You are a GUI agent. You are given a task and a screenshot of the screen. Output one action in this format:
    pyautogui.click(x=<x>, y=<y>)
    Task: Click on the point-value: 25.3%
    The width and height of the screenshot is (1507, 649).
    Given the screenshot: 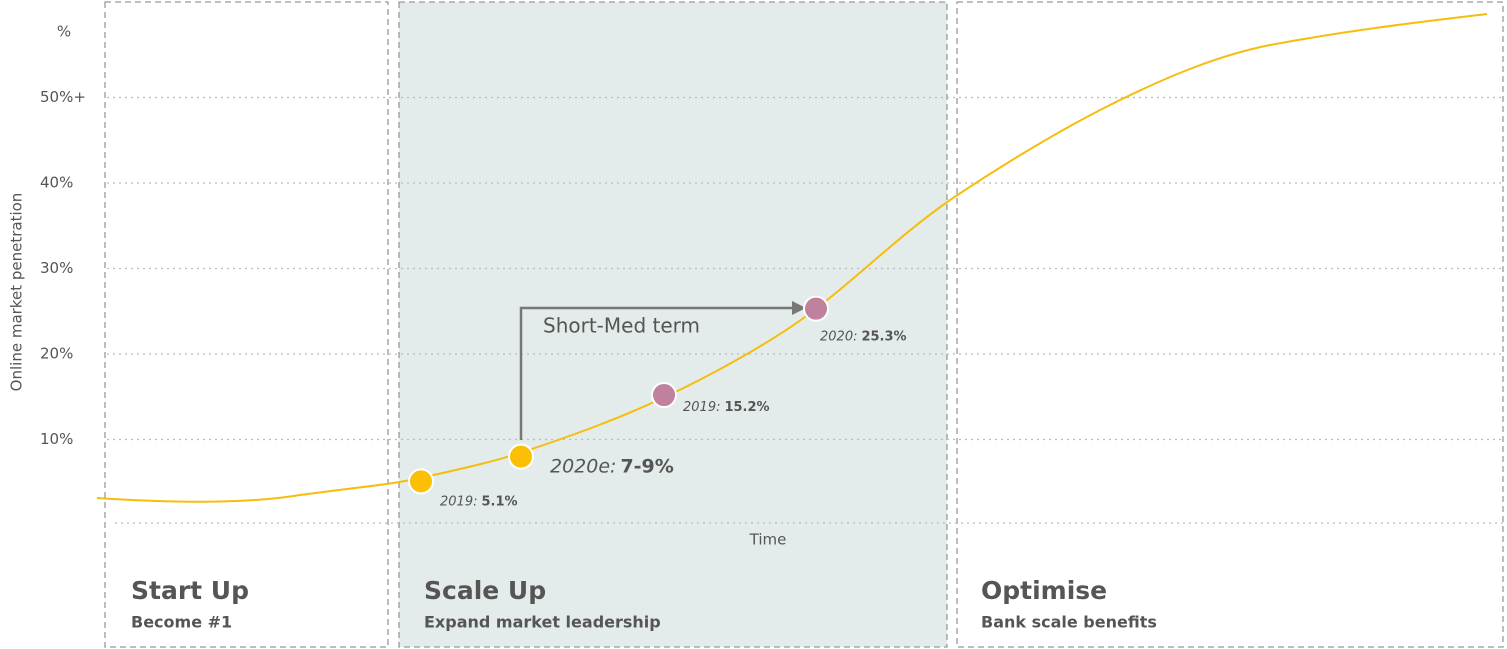 What is the action you would take?
    pyautogui.click(x=883, y=336)
    